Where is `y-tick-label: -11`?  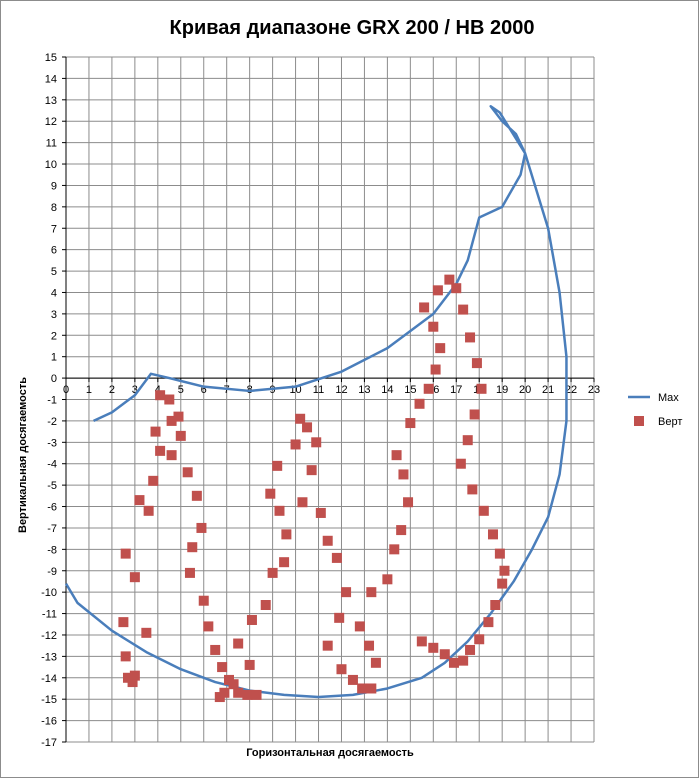
y-tick-label: -11 is located at coordinates (49, 615).